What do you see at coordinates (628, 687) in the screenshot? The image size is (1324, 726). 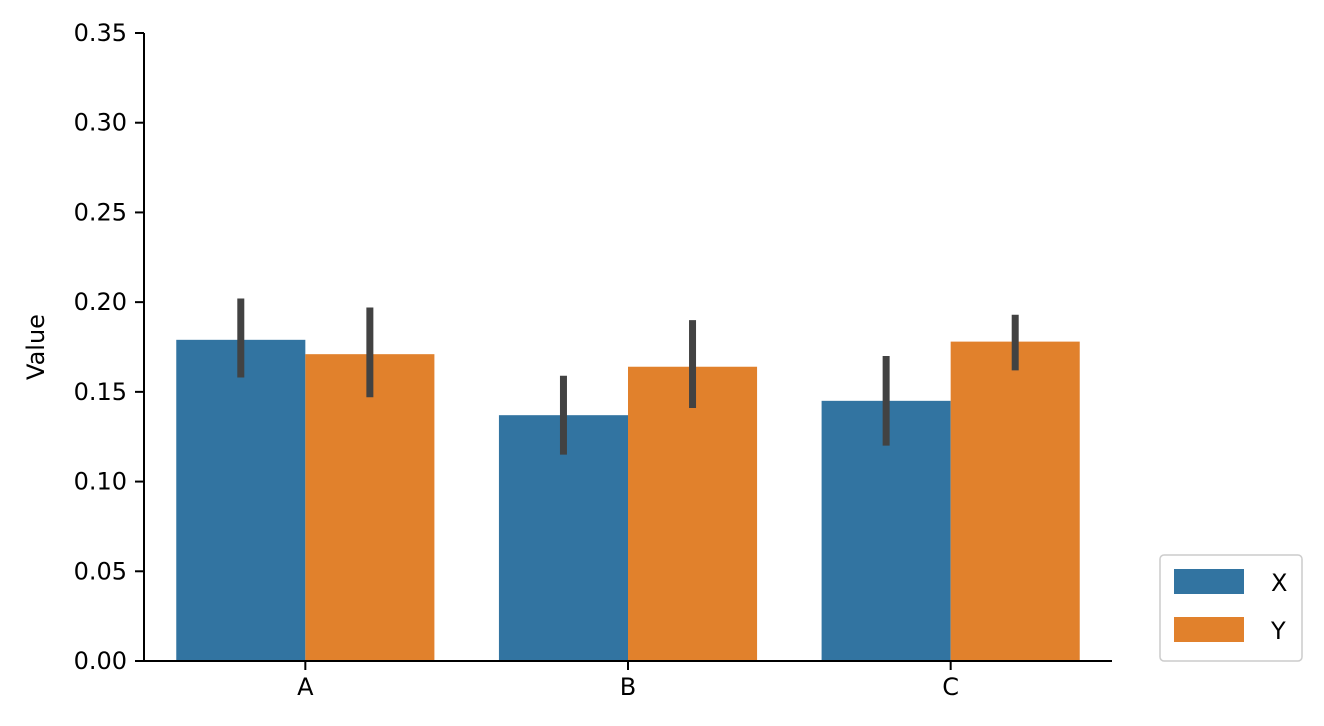 I see `x-tick-label: B` at bounding box center [628, 687].